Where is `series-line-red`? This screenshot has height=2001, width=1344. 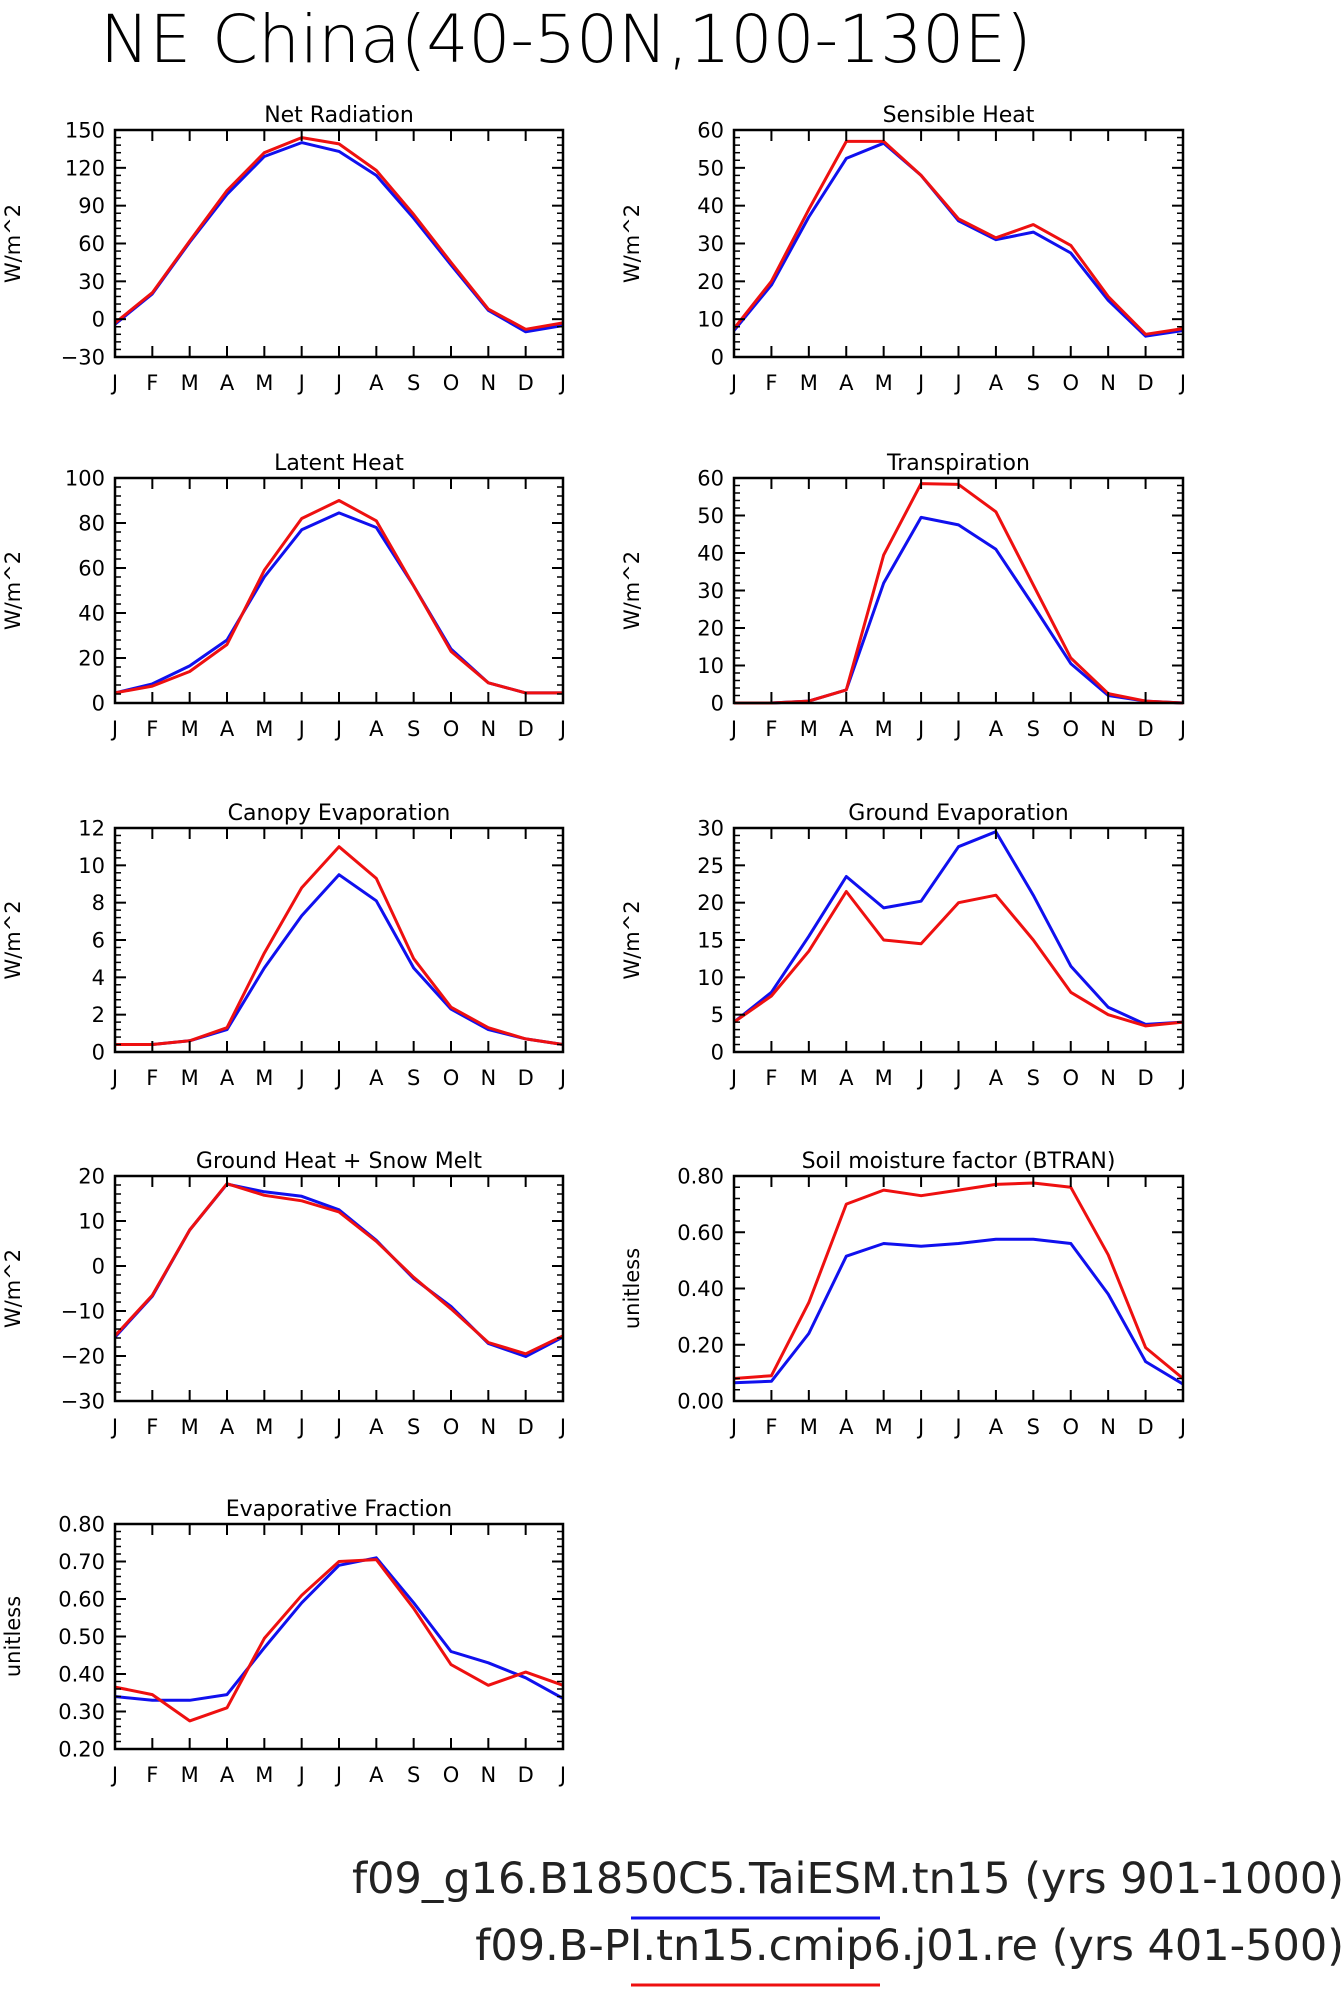 series-line-red is located at coordinates (338, 597).